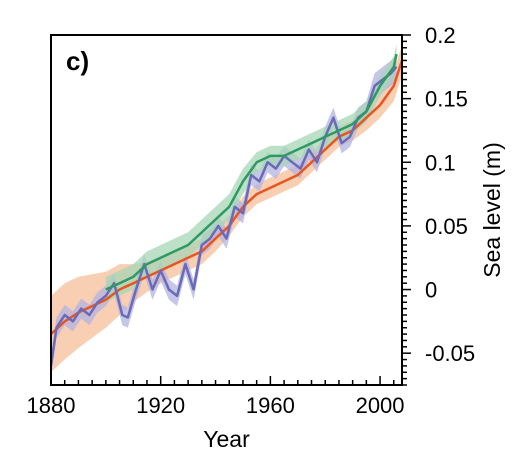 The height and width of the screenshot is (476, 517). I want to click on x-tick-label: 1920, so click(160, 405).